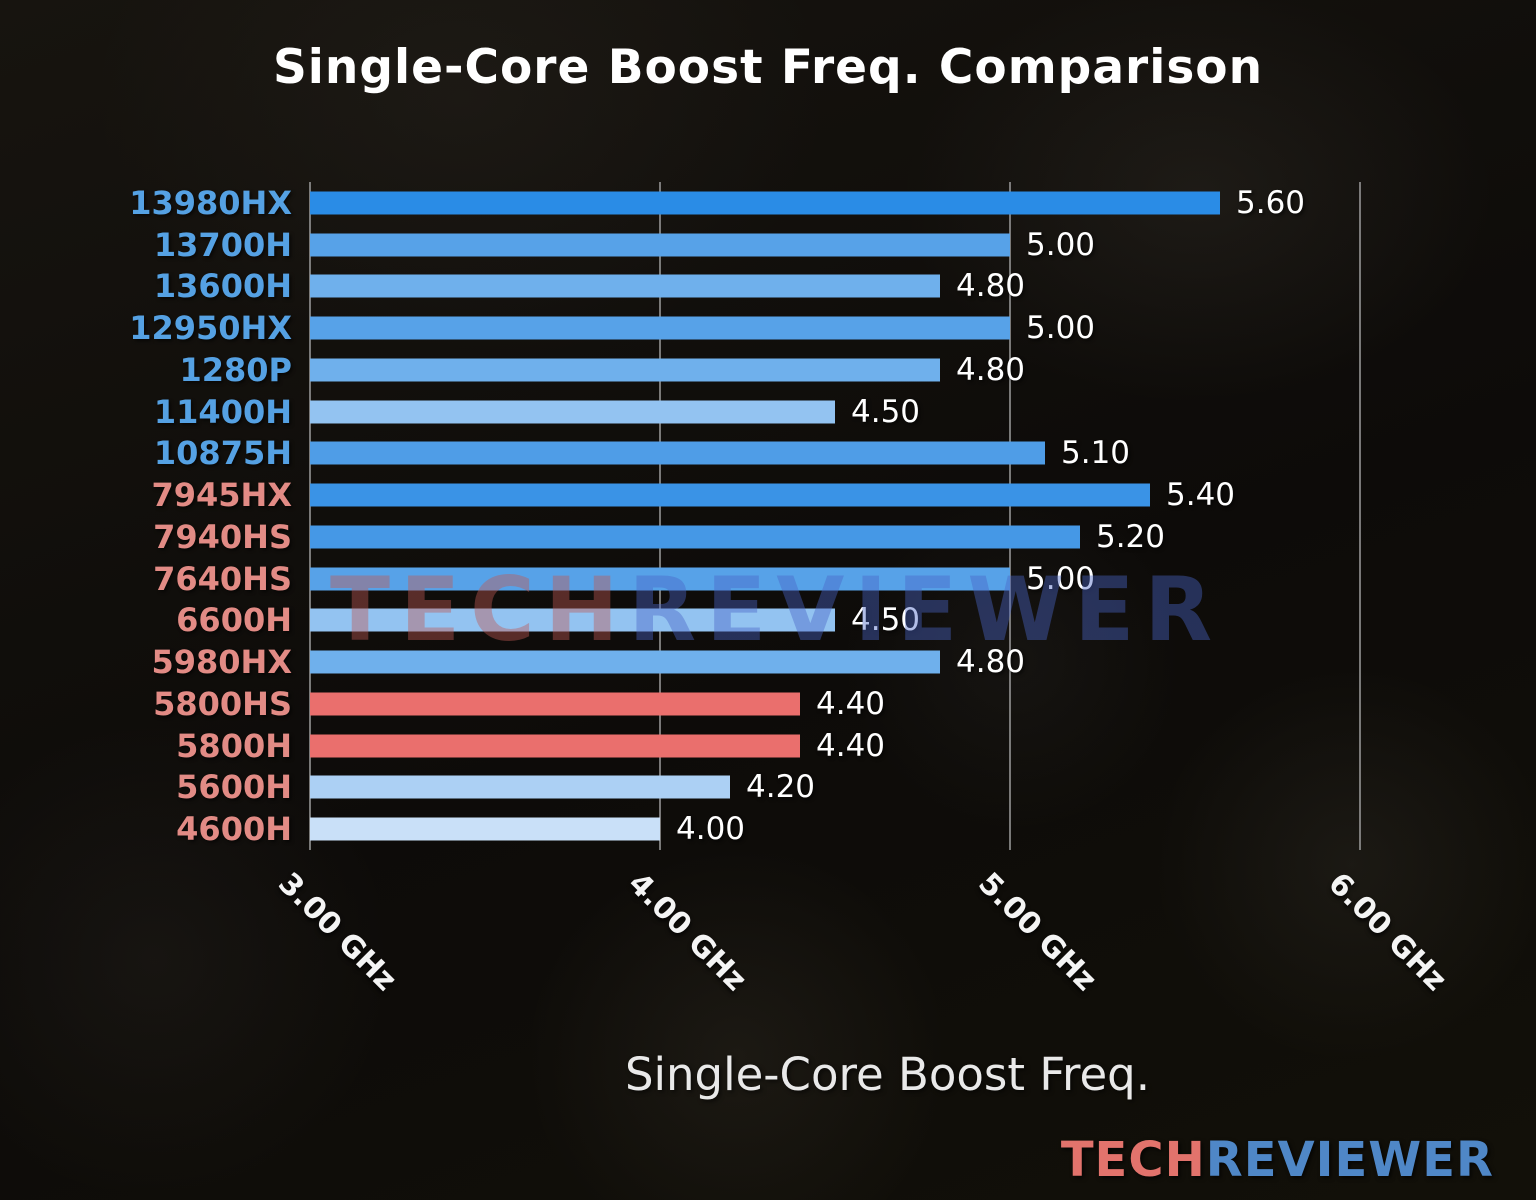  What do you see at coordinates (820, 829) in the screenshot?
I see `bar-row: 4600H 4.00` at bounding box center [820, 829].